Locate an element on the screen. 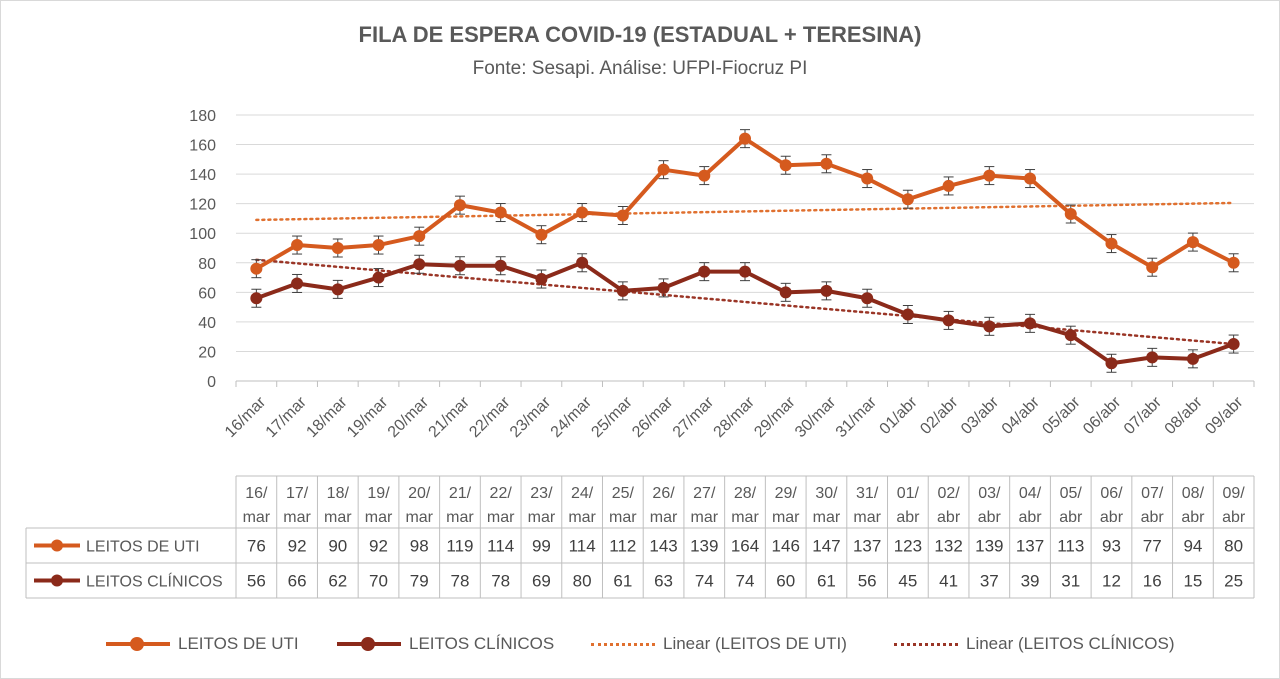 The height and width of the screenshot is (679, 1280). table-cell-uti: 112 is located at coordinates (622, 546).